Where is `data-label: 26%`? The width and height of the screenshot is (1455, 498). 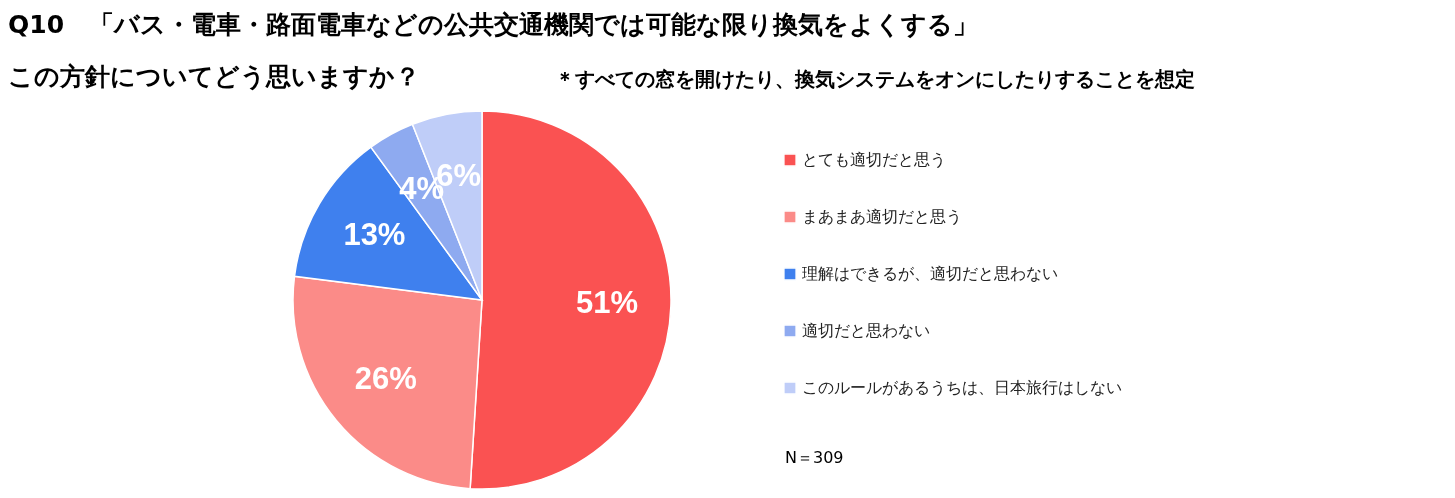
data-label: 26% is located at coordinates (385, 378).